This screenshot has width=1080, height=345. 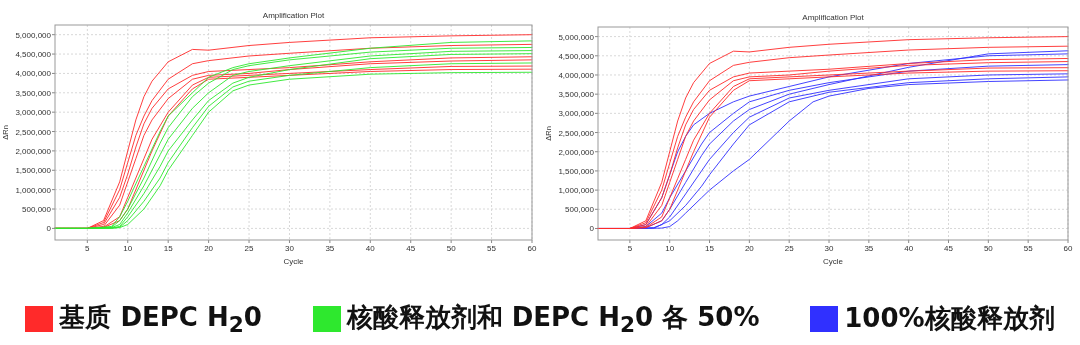 I want to click on legend-label: 基质 DEPC H$_{2}$0, so click(x=160, y=319).